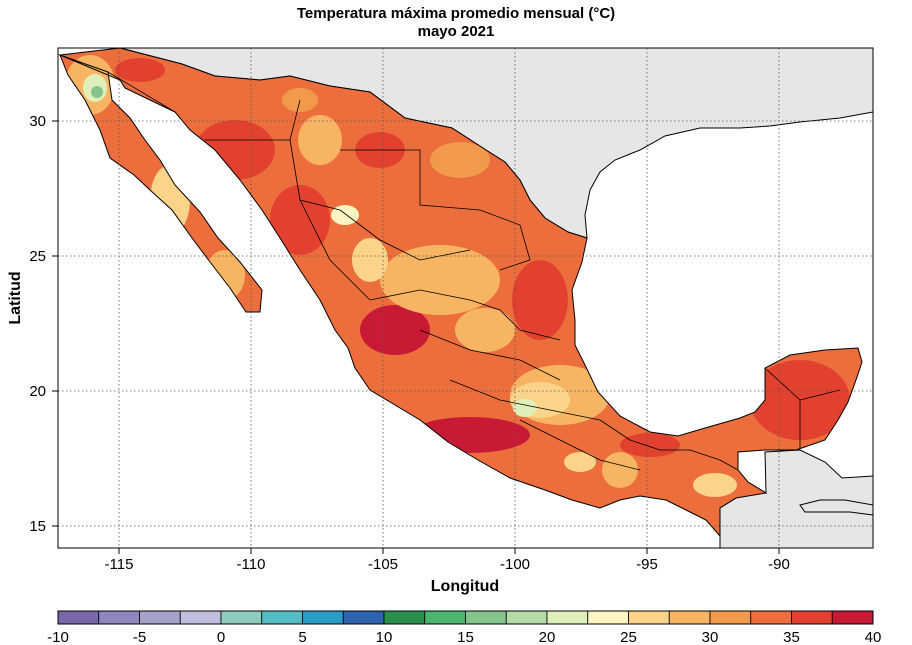 This screenshot has width=912, height=645. Describe the element at coordinates (779, 564) in the screenshot. I see `x-tick-label: -90` at that location.